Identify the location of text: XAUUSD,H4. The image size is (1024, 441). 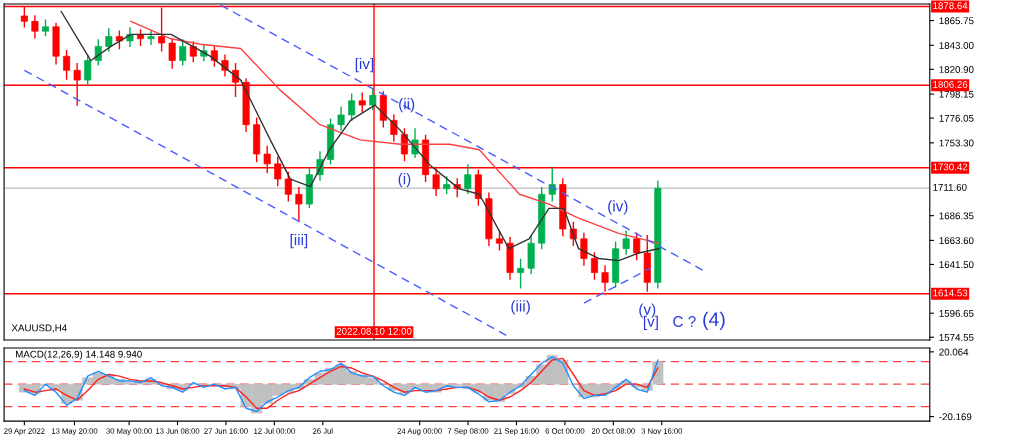
(39, 328).